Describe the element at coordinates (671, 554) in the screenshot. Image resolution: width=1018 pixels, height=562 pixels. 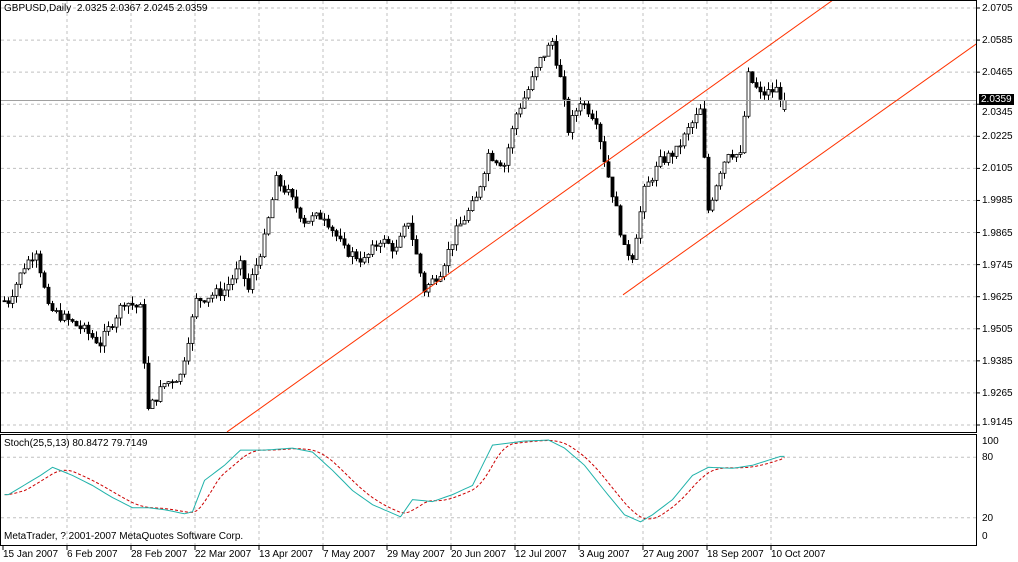
I see `x-tick-label: 27 Aug 2007` at that location.